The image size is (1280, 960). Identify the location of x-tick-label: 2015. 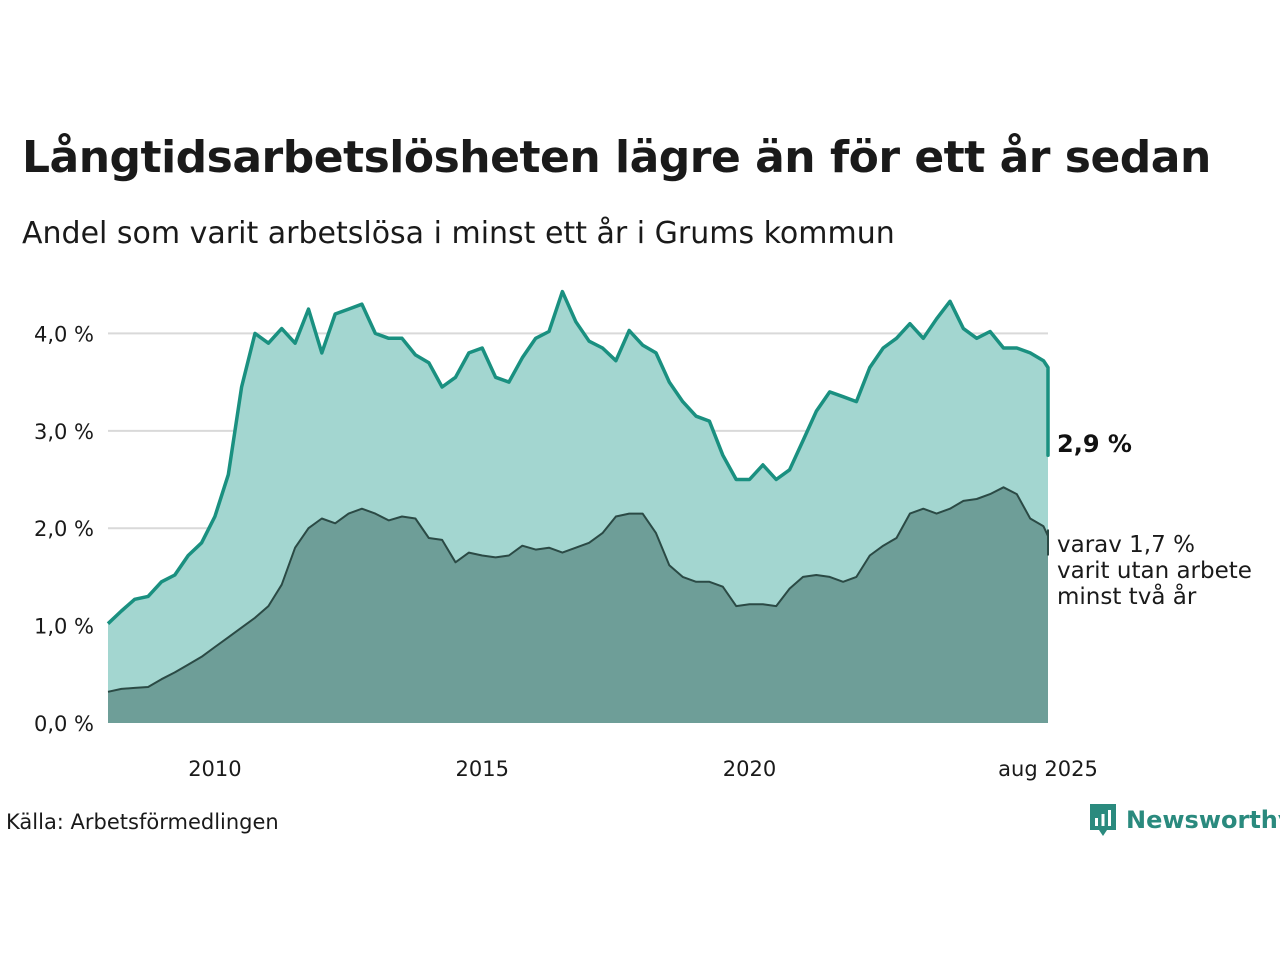
(481, 769).